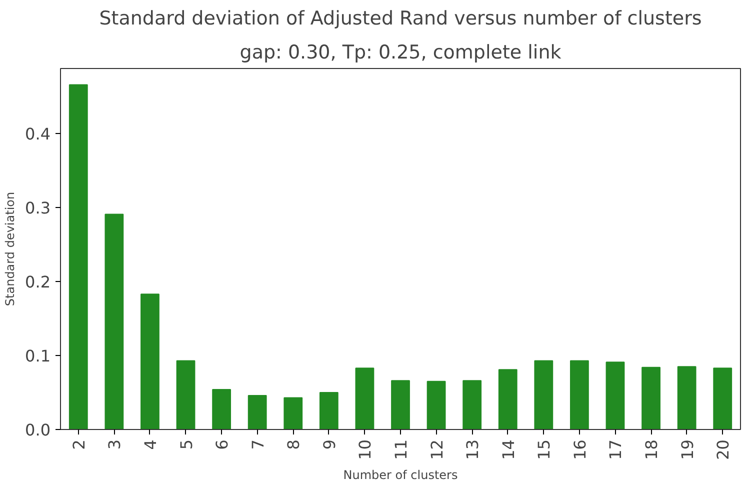  What do you see at coordinates (508, 450) in the screenshot?
I see `x-tick-label: 14` at bounding box center [508, 450].